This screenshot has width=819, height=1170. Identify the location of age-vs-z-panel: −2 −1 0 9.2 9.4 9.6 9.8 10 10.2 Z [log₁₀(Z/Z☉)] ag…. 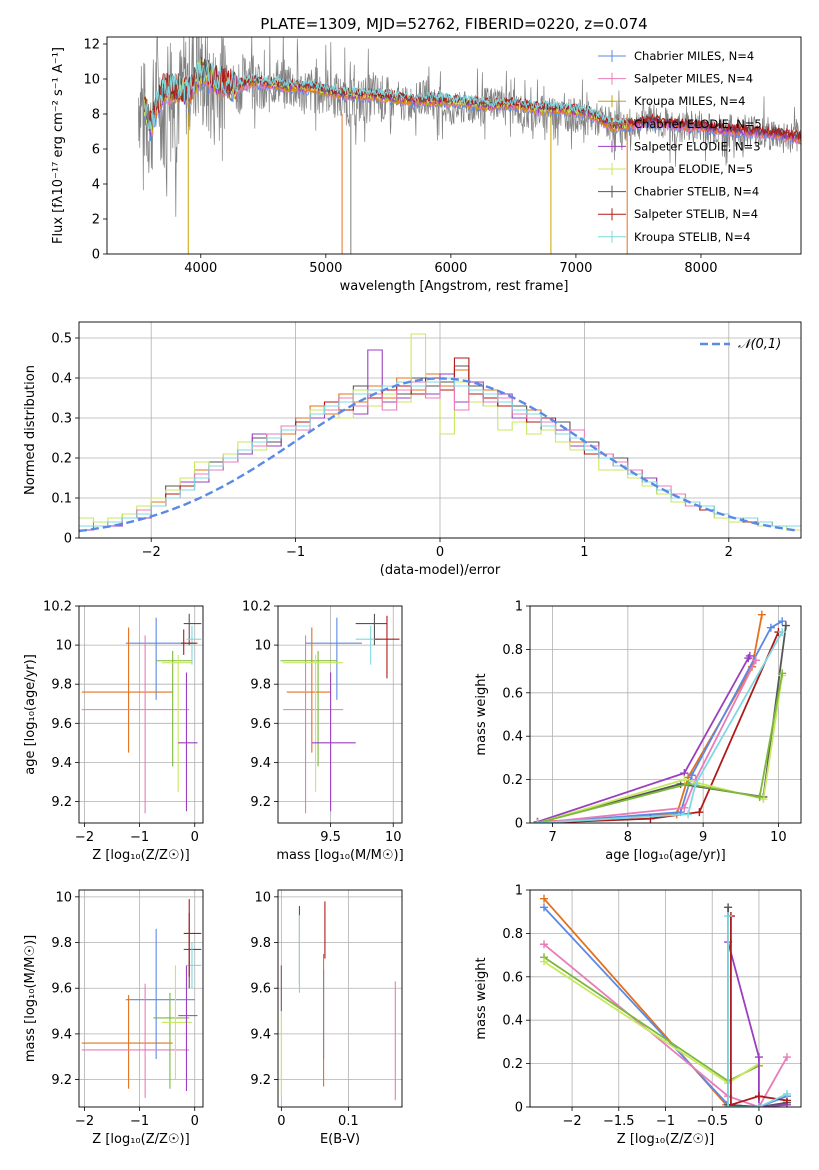
(113, 731).